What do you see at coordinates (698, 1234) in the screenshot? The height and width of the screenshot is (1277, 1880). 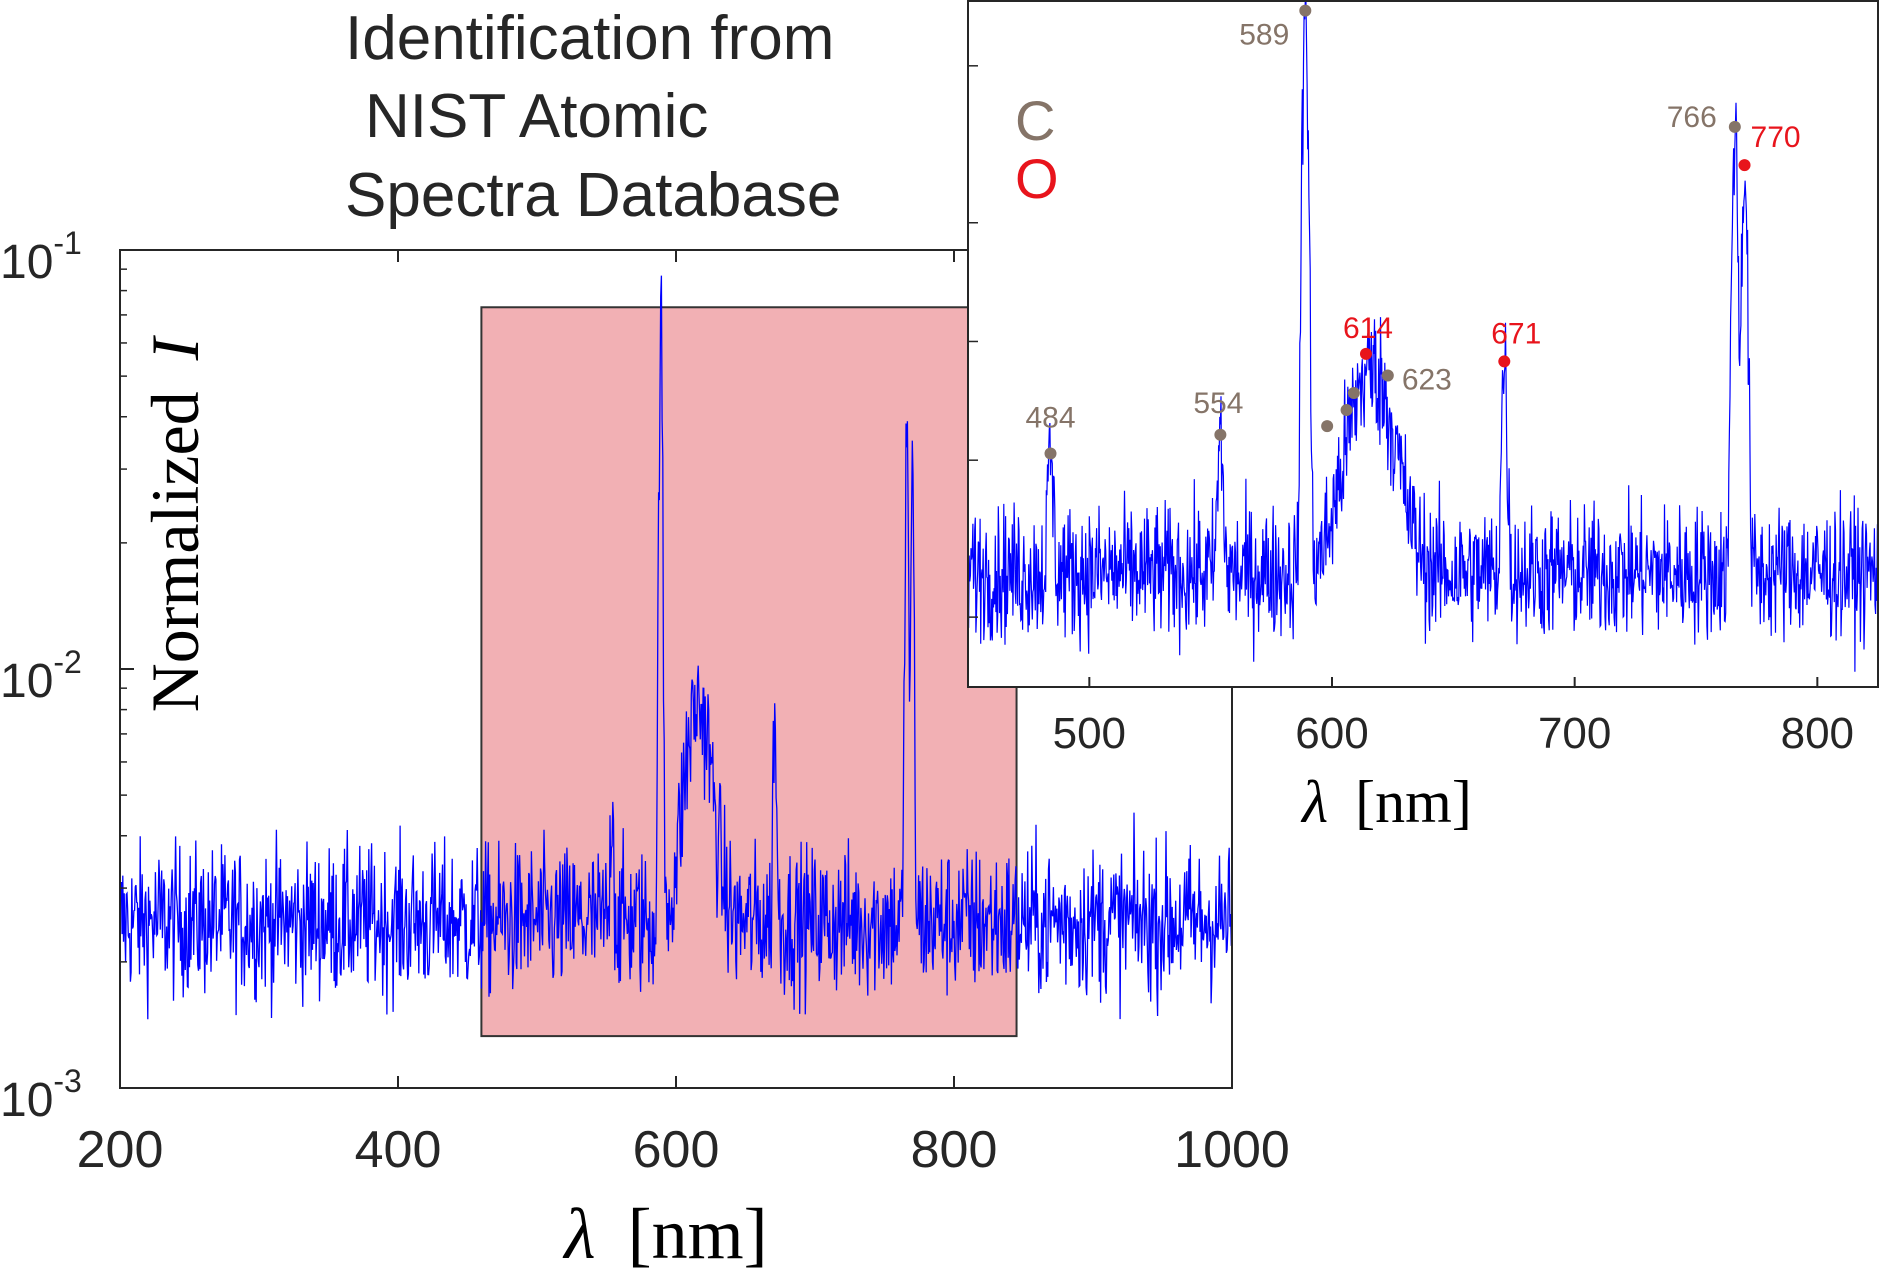 I see `main-x-unit: [nm]` at bounding box center [698, 1234].